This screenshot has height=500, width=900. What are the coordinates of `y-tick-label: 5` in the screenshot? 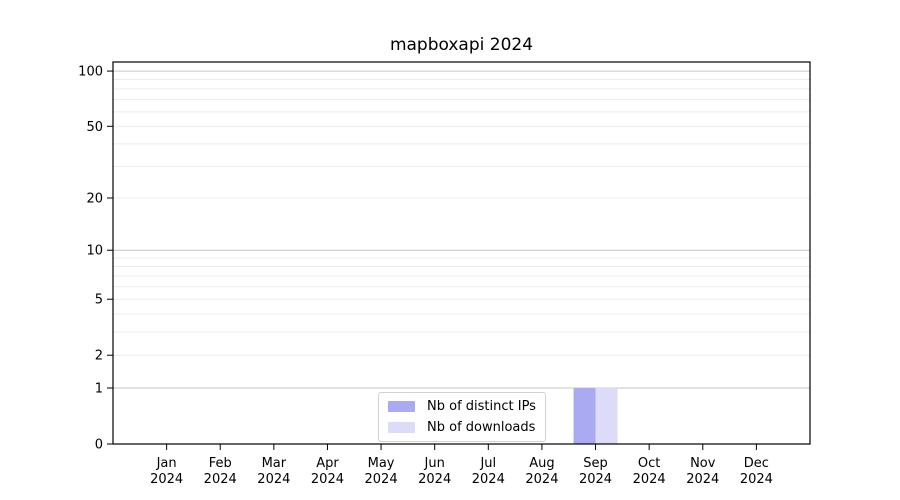 It's located at (99, 300).